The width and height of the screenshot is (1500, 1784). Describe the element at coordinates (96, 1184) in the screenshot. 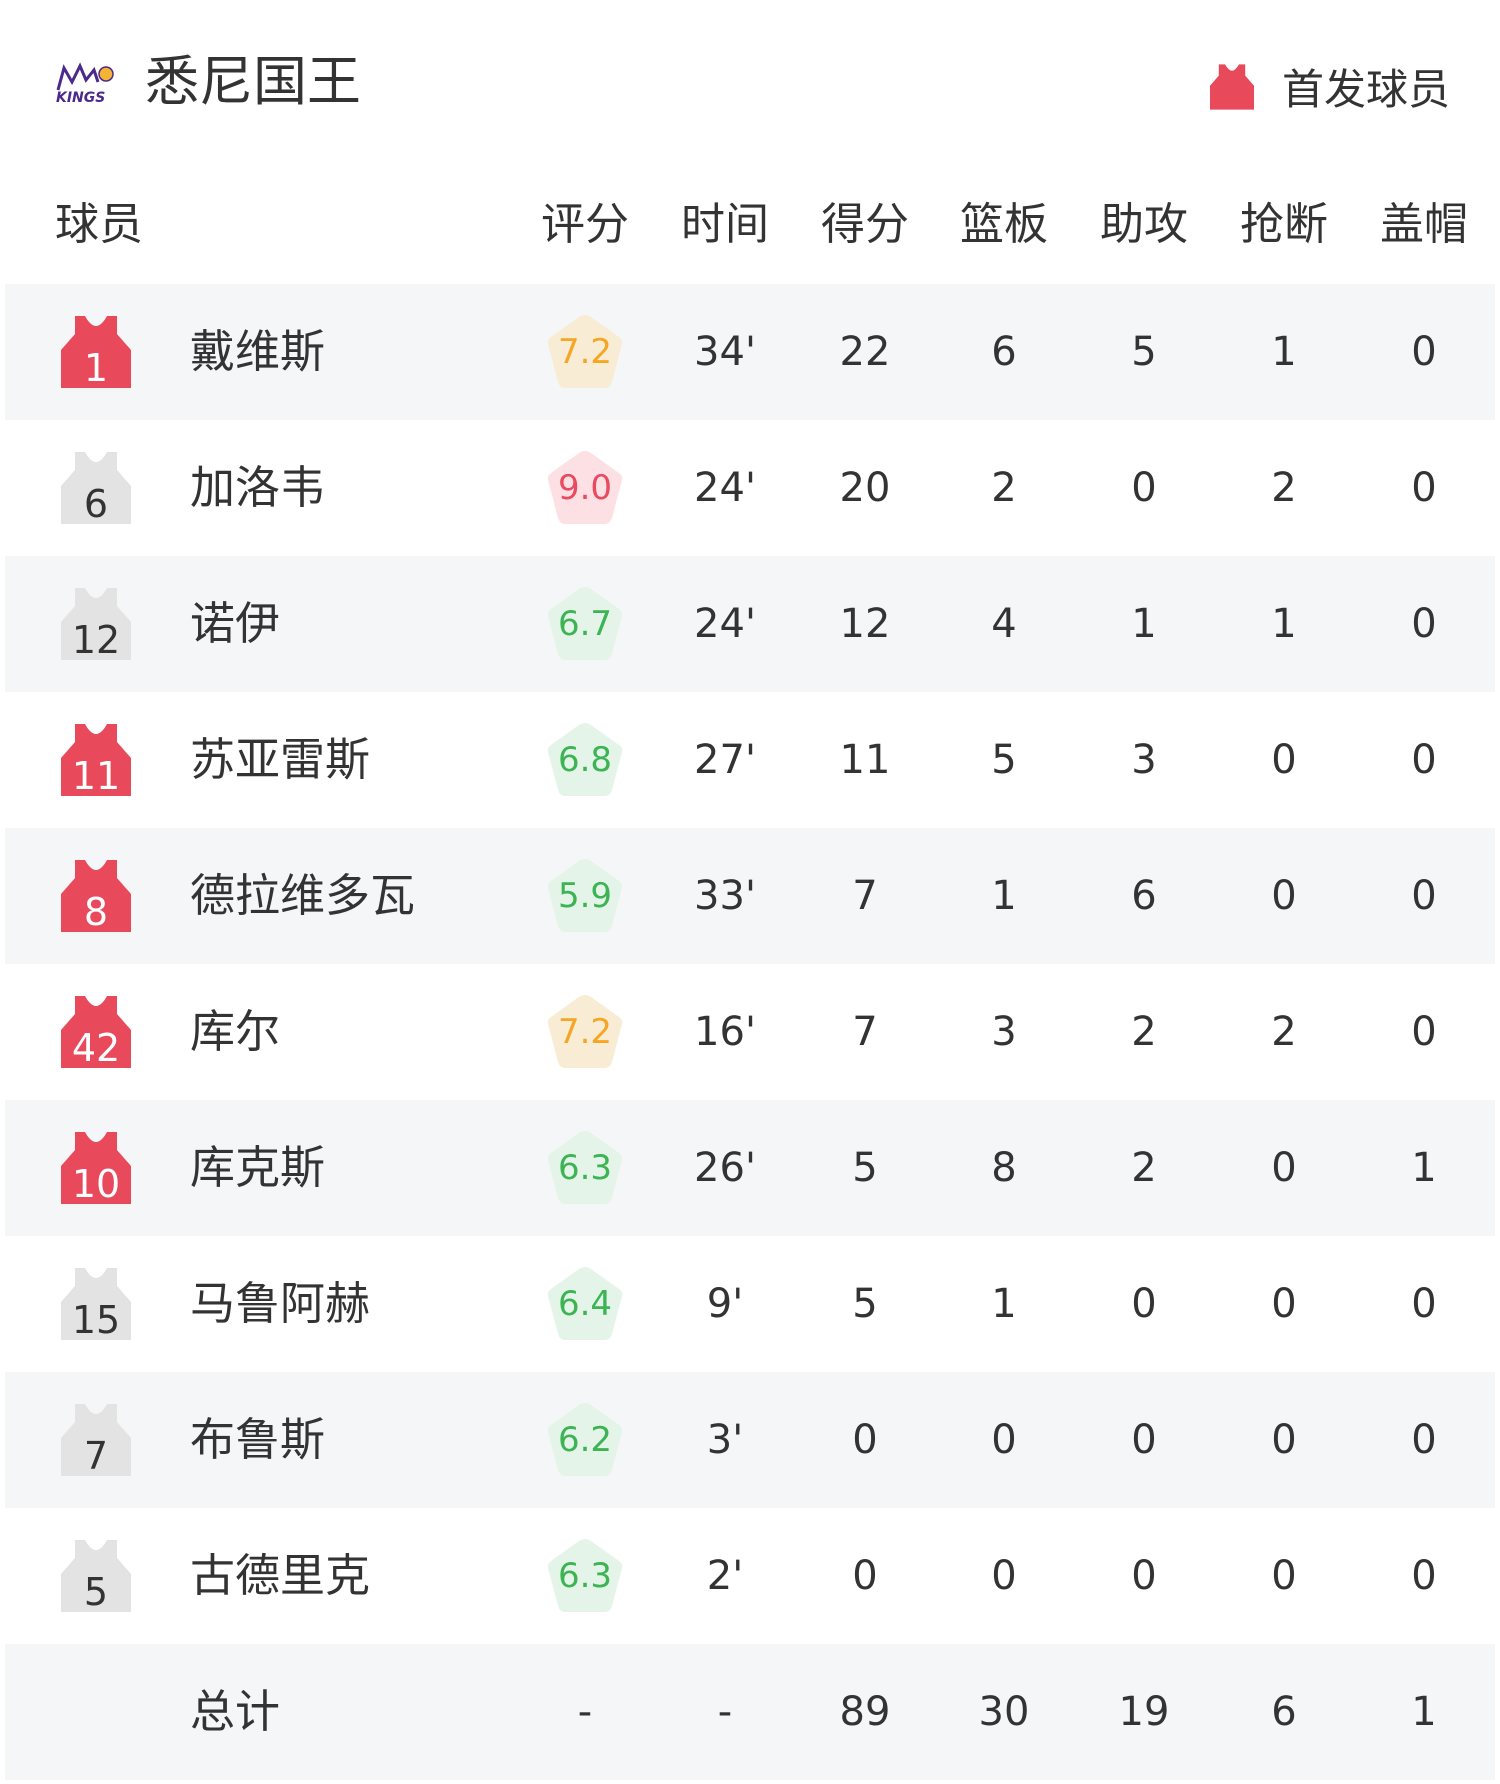

I see `jersey-number: 10` at that location.